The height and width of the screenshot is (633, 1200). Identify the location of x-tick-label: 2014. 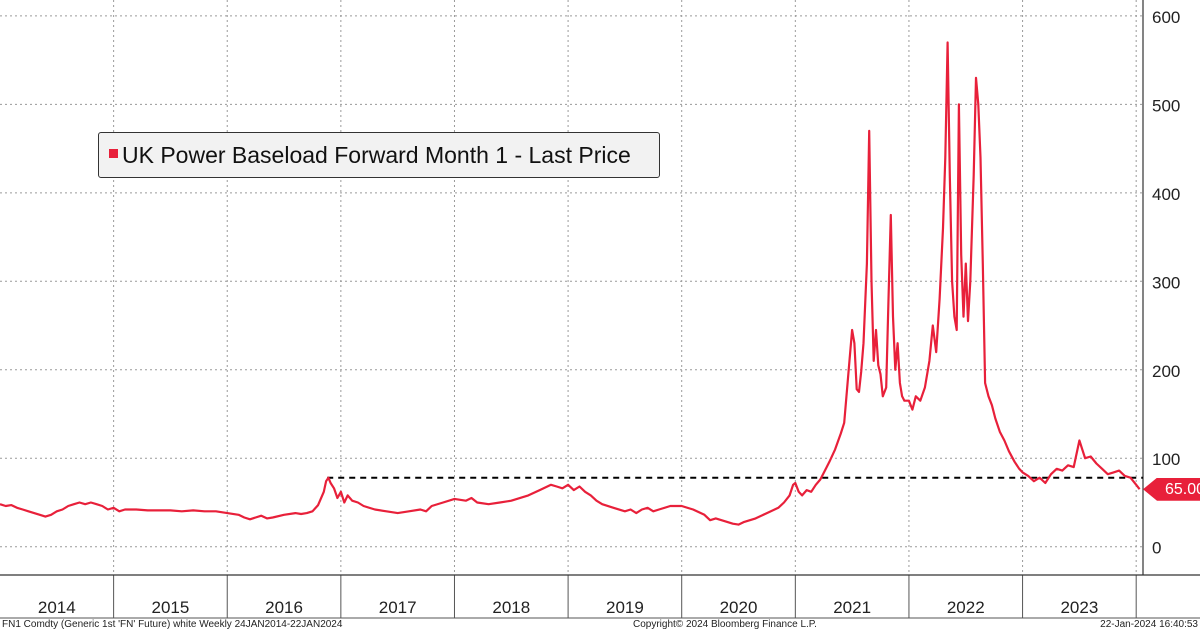
(57, 607).